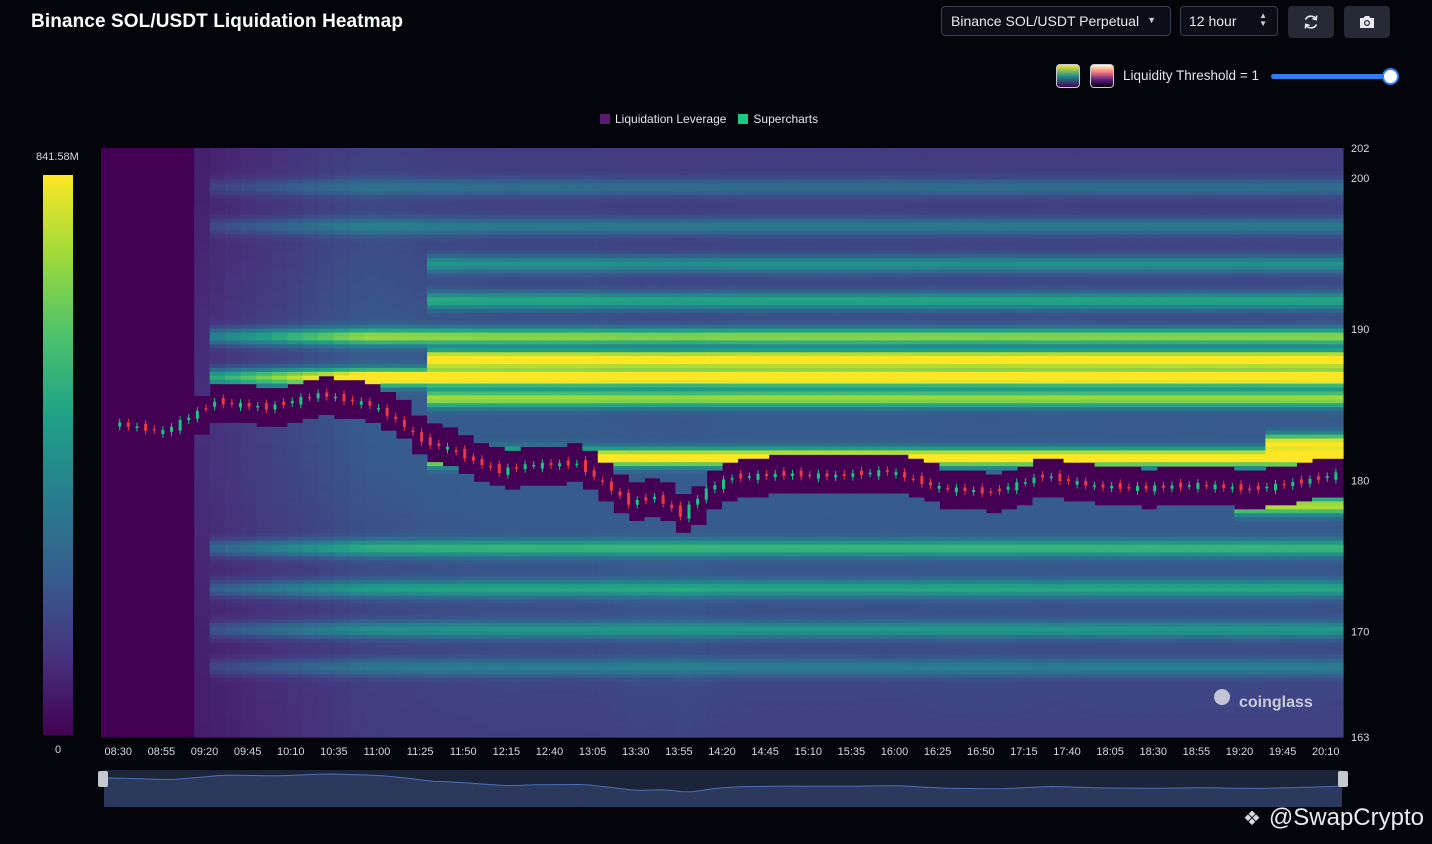 This screenshot has width=1432, height=844. I want to click on time-range-select: 12 hour ▲ ▼, so click(1229, 21).